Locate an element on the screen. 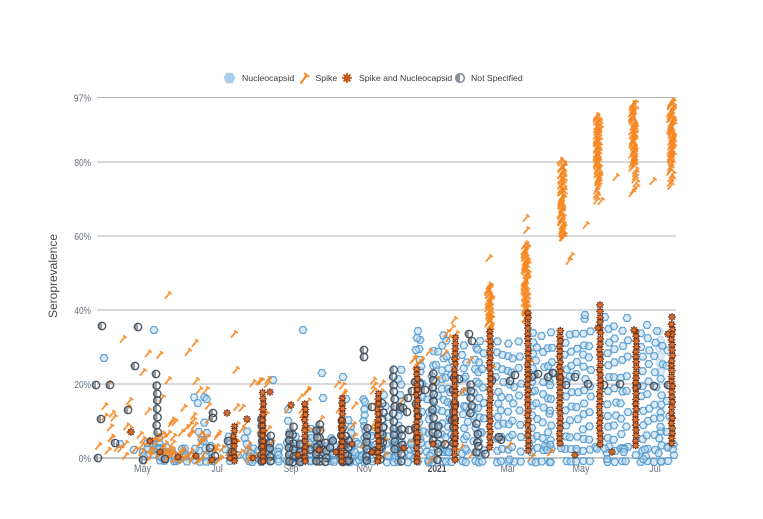  svg-text: Not Specified is located at coordinates (497, 78).